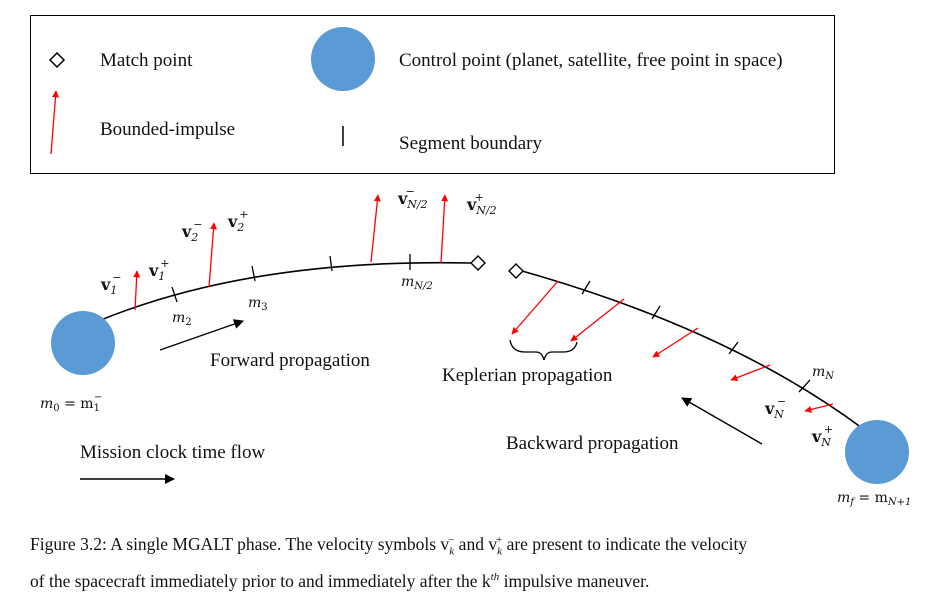 Image resolution: width=937 pixels, height=594 pixels. I want to click on forward-direction-arrow, so click(201, 335).